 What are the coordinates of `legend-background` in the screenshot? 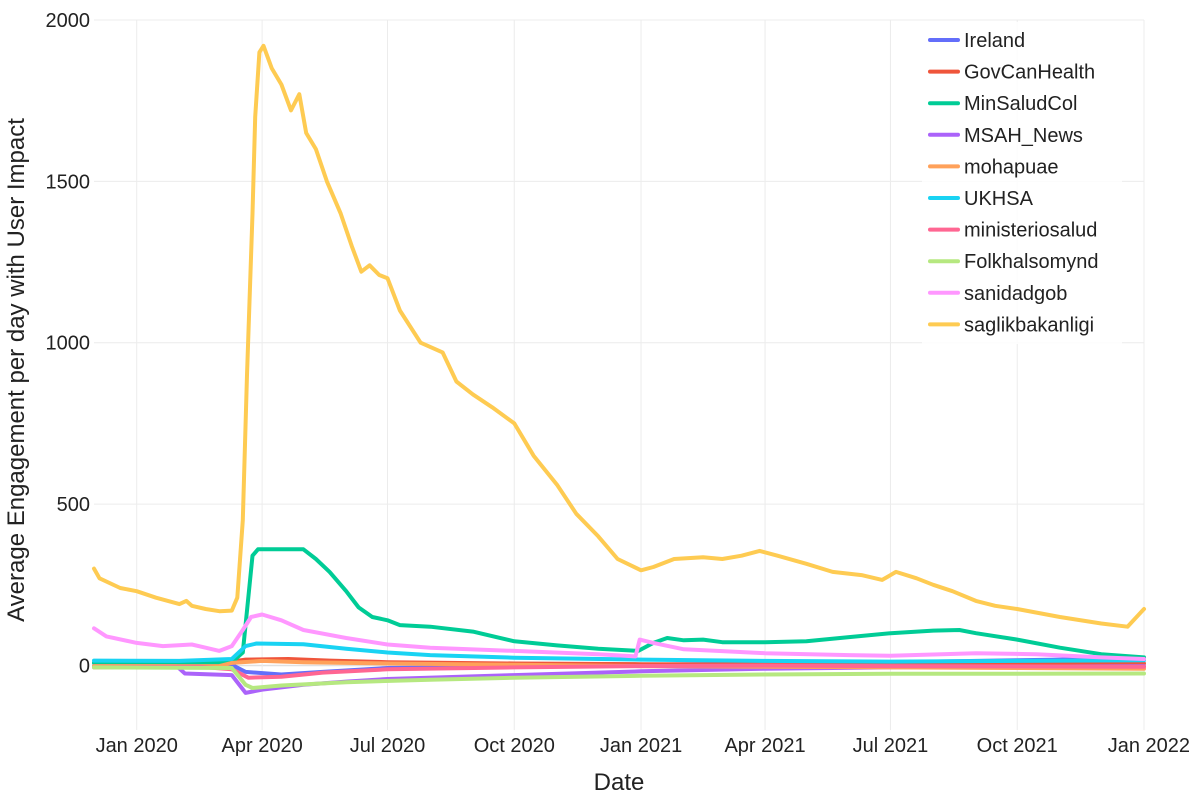 It's located at (1022, 183).